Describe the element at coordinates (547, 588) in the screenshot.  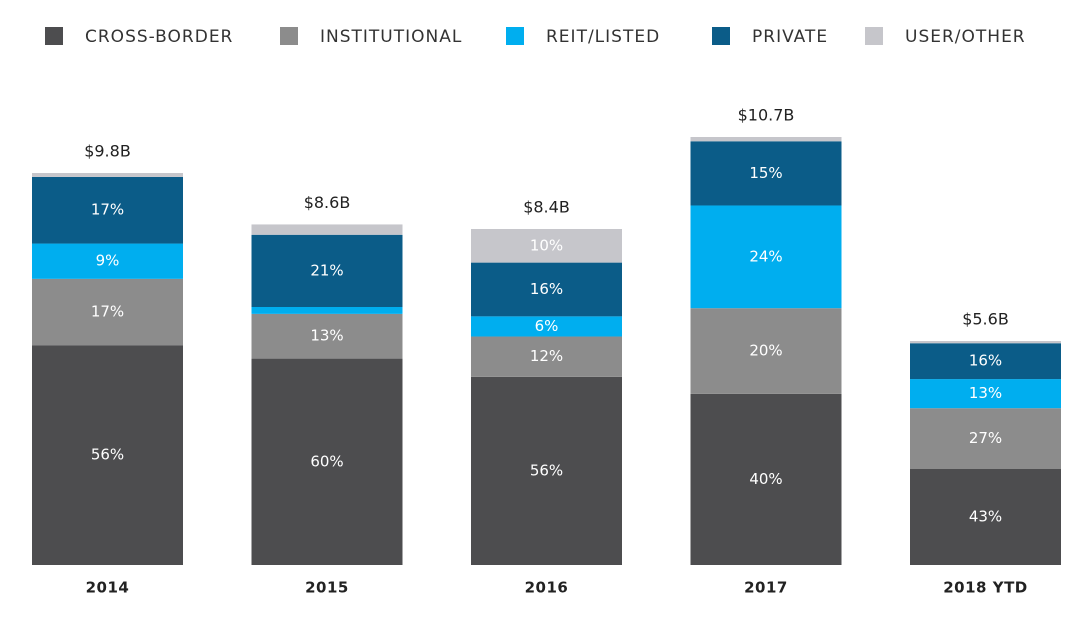
I see `x-tick-label: 2016` at that location.